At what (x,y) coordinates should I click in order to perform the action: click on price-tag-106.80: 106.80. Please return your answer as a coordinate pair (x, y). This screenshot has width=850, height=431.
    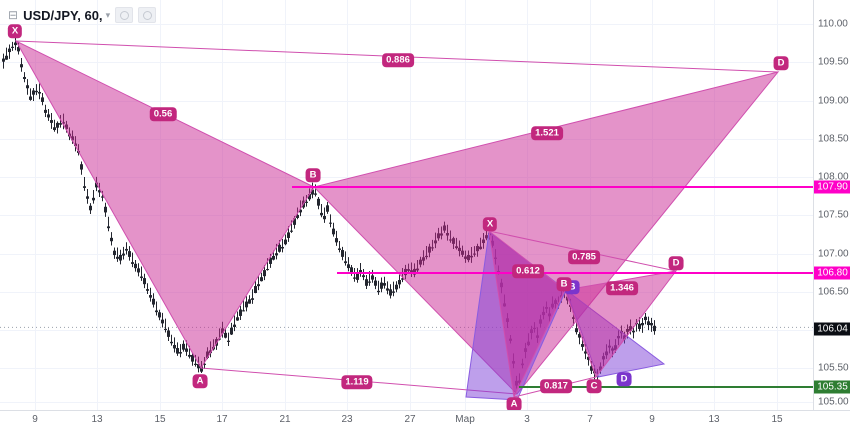
    Looking at the image, I should click on (832, 273).